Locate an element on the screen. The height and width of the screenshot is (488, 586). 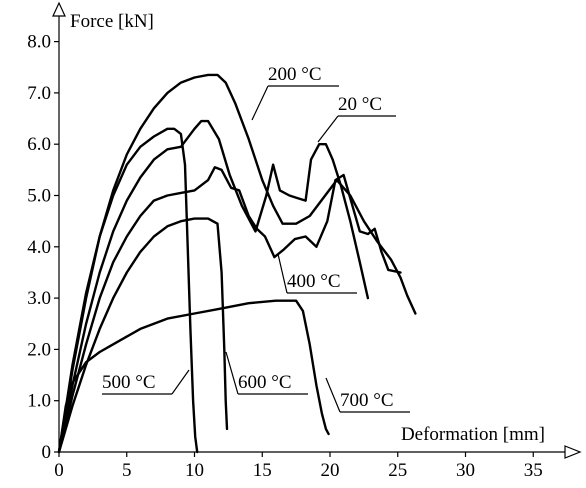
x-tick-label: 10 is located at coordinates (194, 470).